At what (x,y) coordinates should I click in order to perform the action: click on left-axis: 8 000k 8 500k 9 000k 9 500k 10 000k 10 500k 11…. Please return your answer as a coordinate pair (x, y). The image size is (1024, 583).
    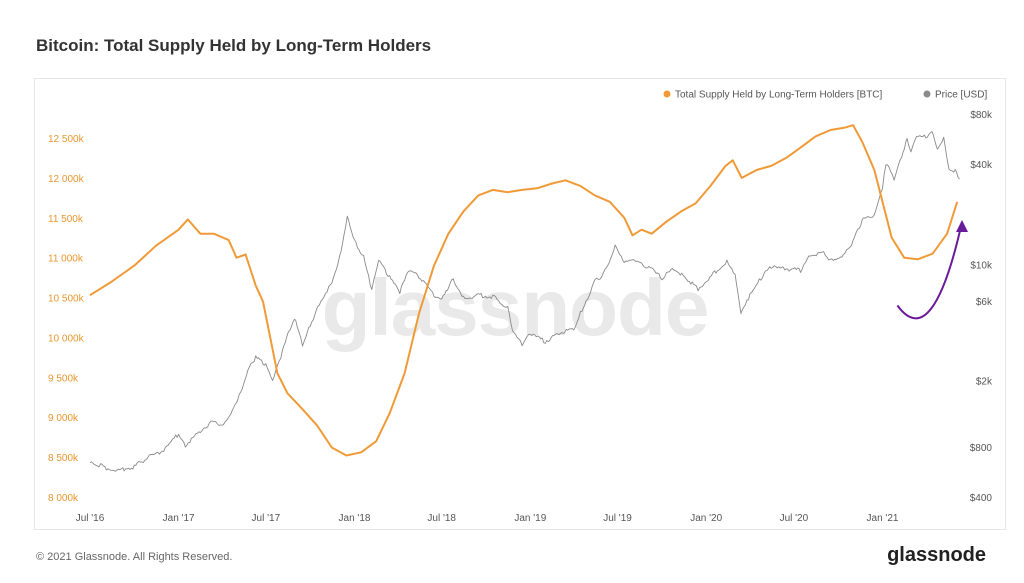
    Looking at the image, I should click on (66, 319).